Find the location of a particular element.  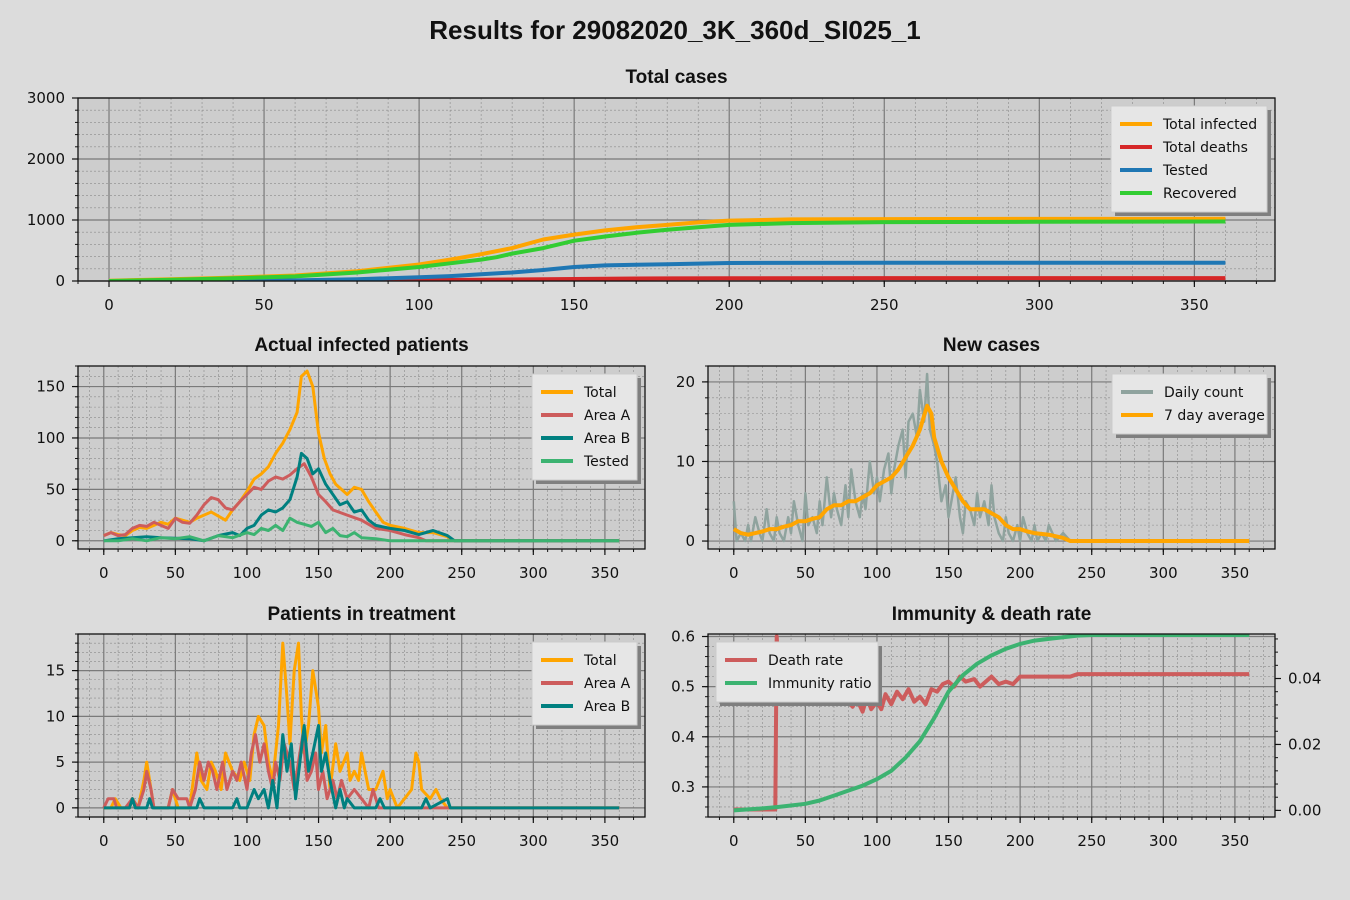

y-tick-label: 1000 is located at coordinates (46, 220).